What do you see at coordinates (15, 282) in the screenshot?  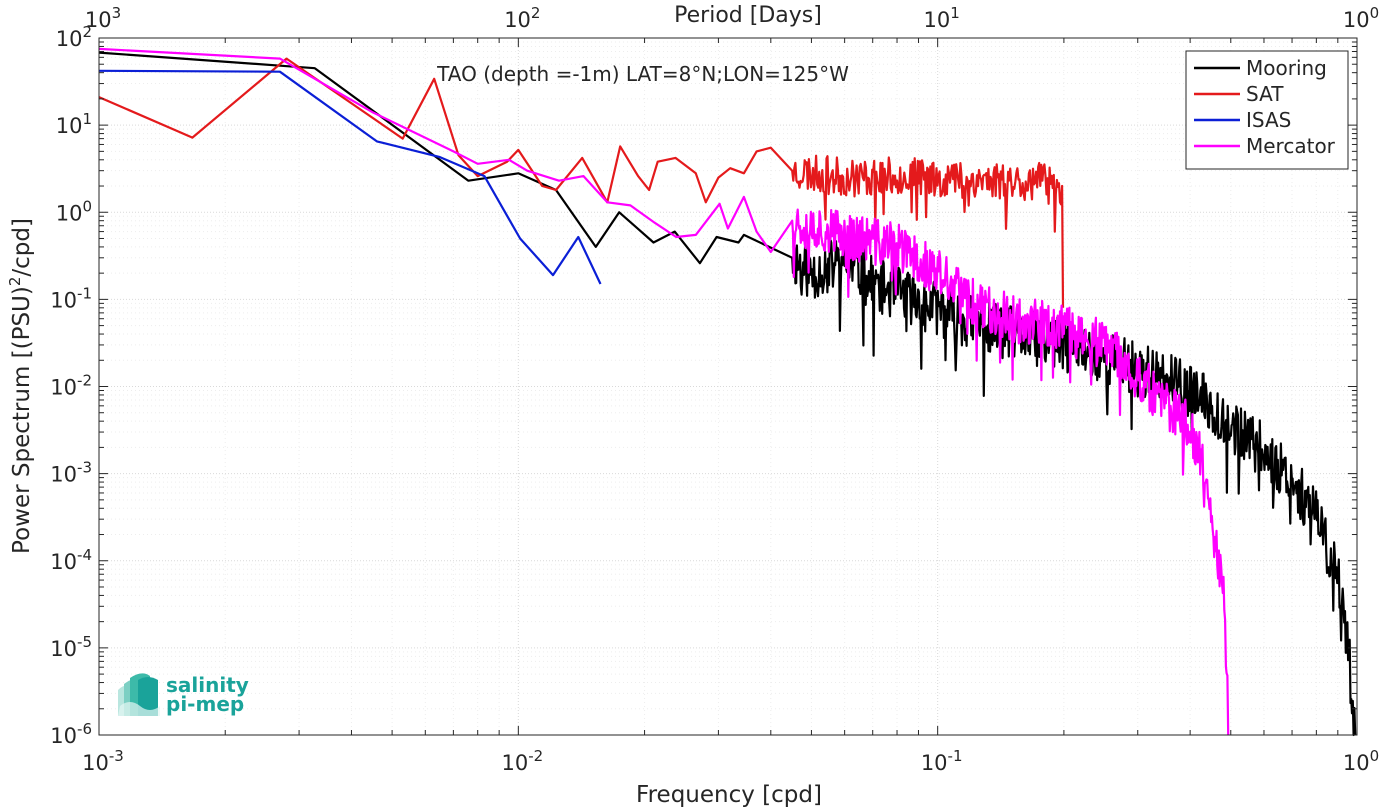 I see `y-axis-label-sup: 2` at bounding box center [15, 282].